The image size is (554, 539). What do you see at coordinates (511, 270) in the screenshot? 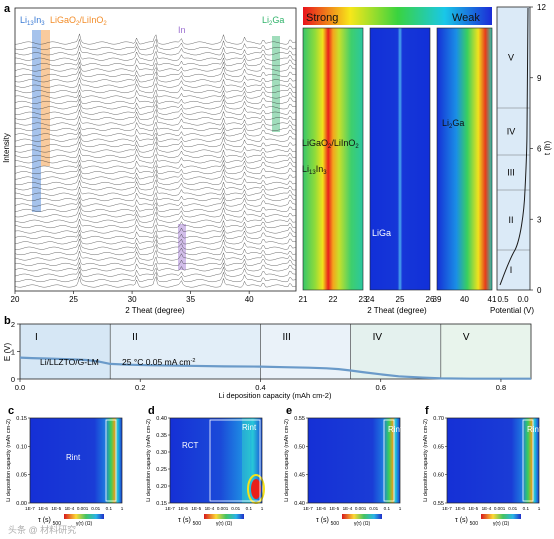
I see `potential-region-label: I` at bounding box center [511, 270].